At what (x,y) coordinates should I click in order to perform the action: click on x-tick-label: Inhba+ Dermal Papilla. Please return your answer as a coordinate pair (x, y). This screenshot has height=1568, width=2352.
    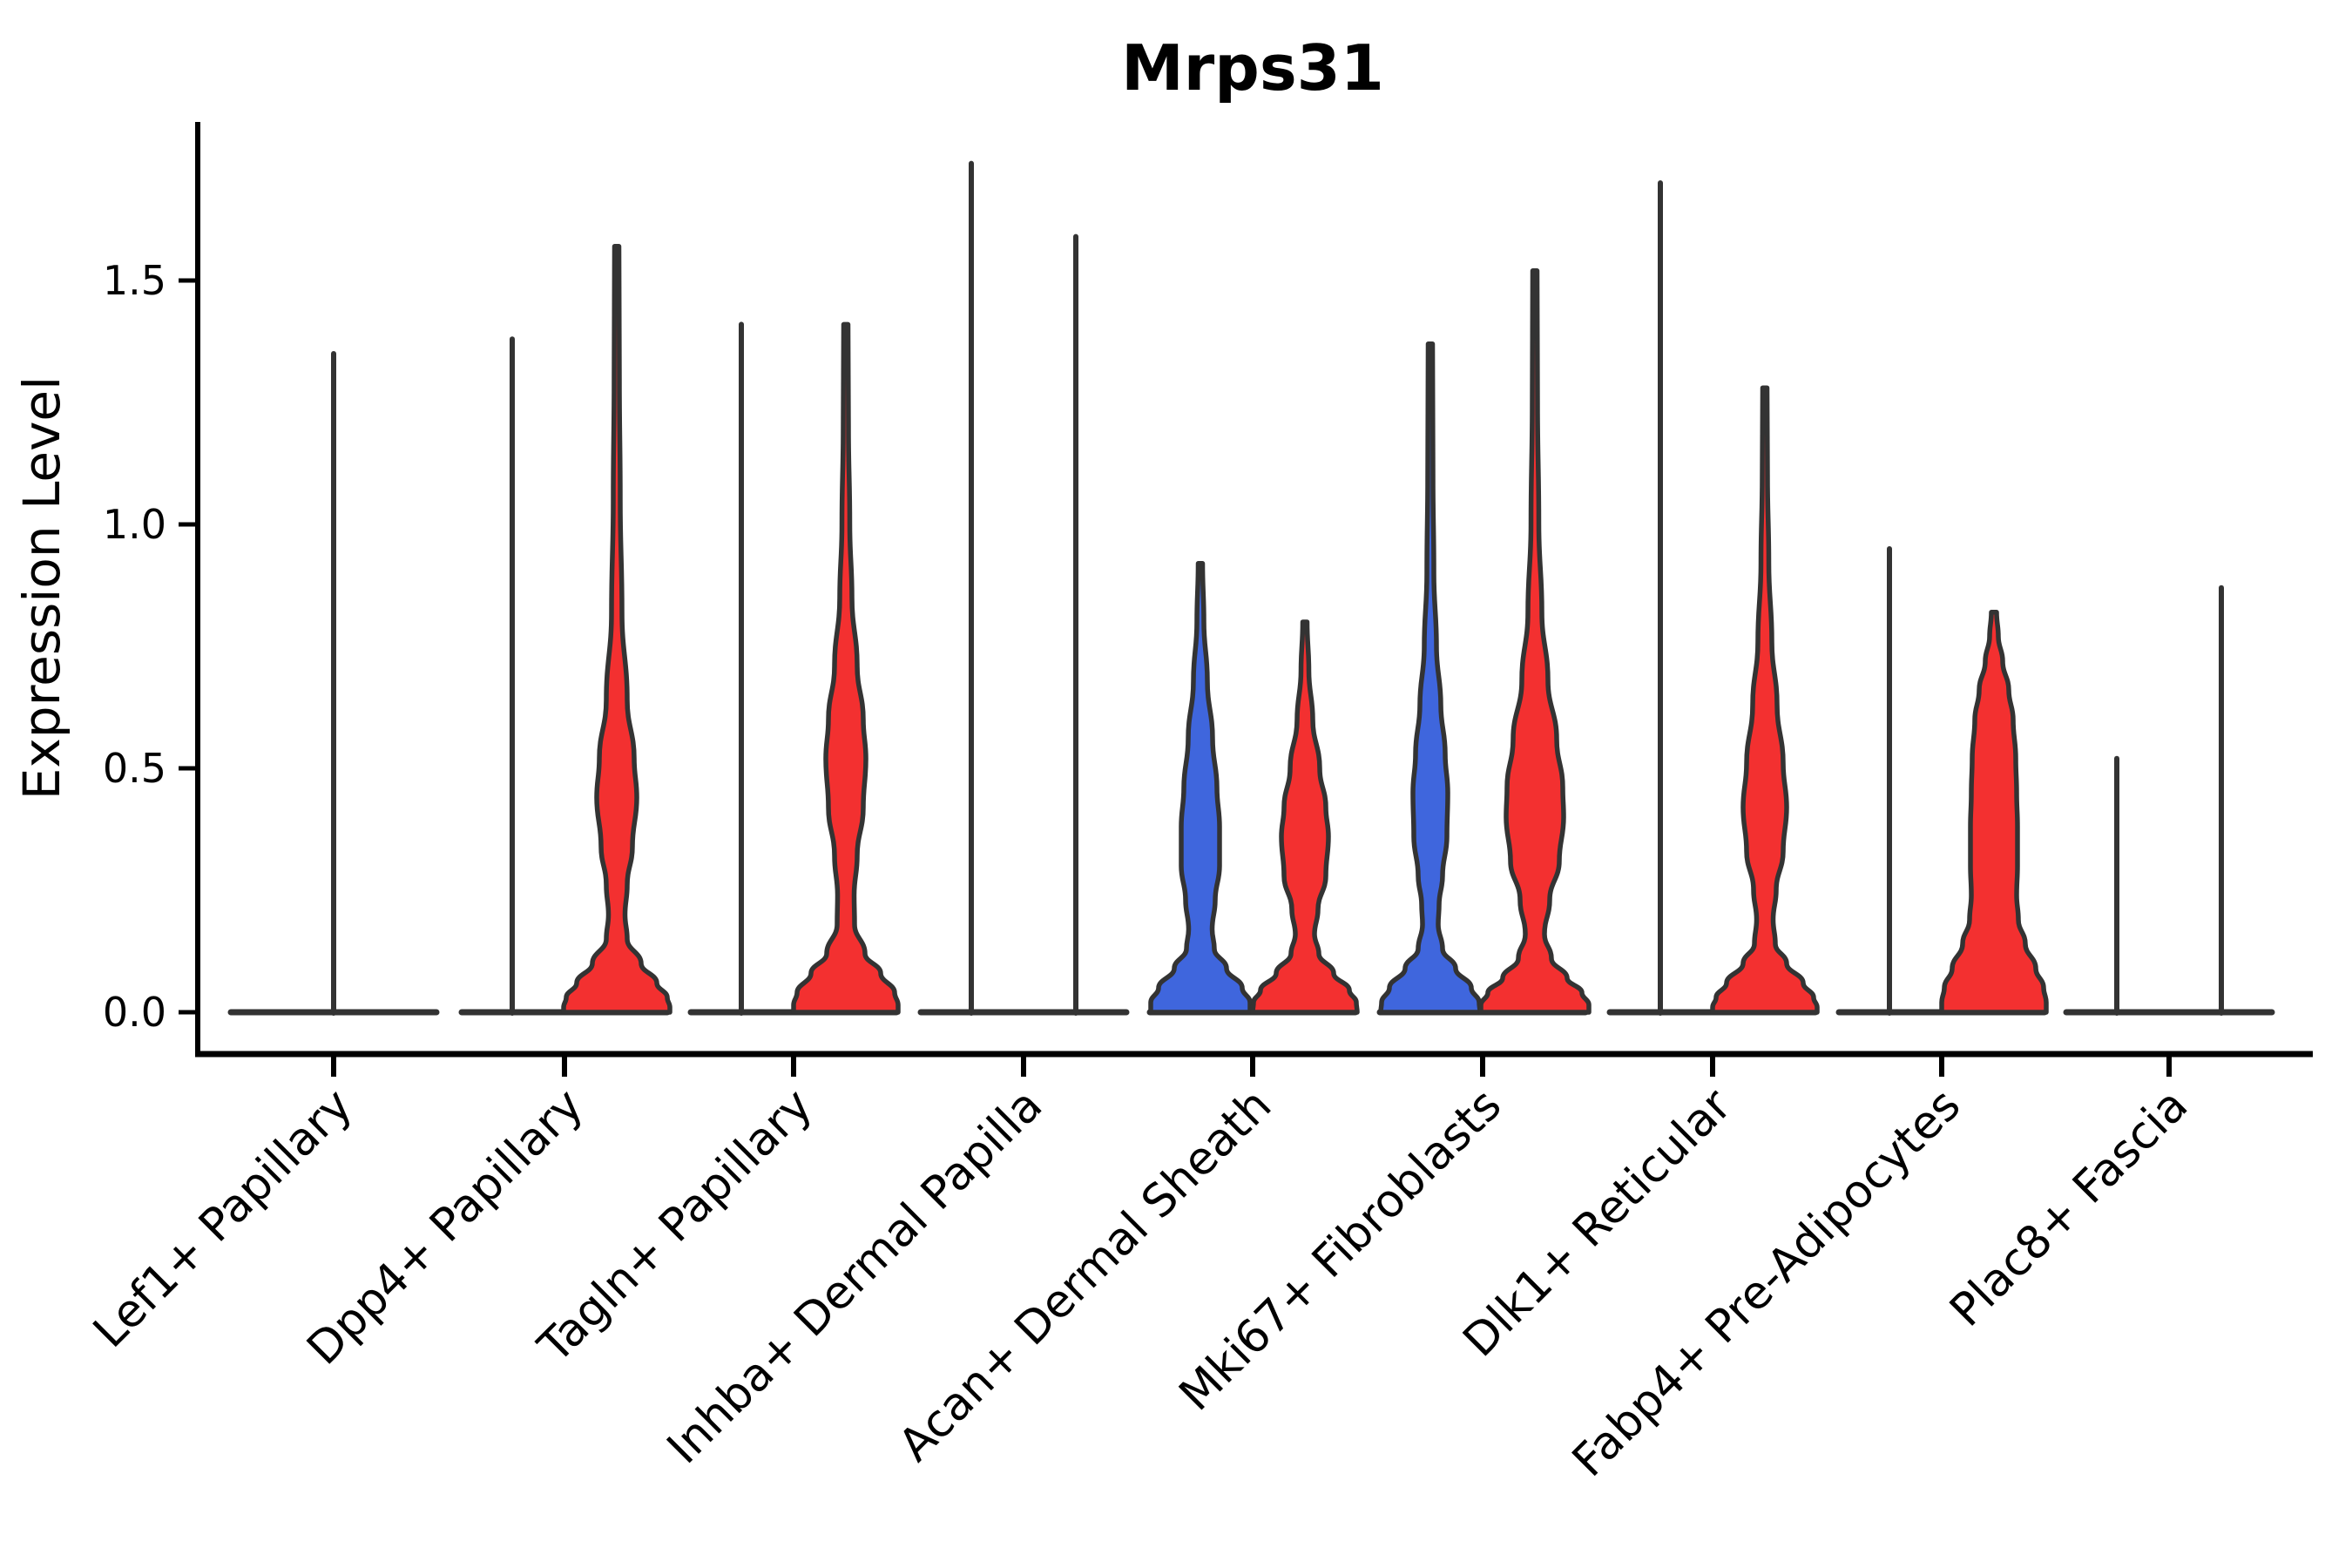
    Looking at the image, I should click on (855, 1276).